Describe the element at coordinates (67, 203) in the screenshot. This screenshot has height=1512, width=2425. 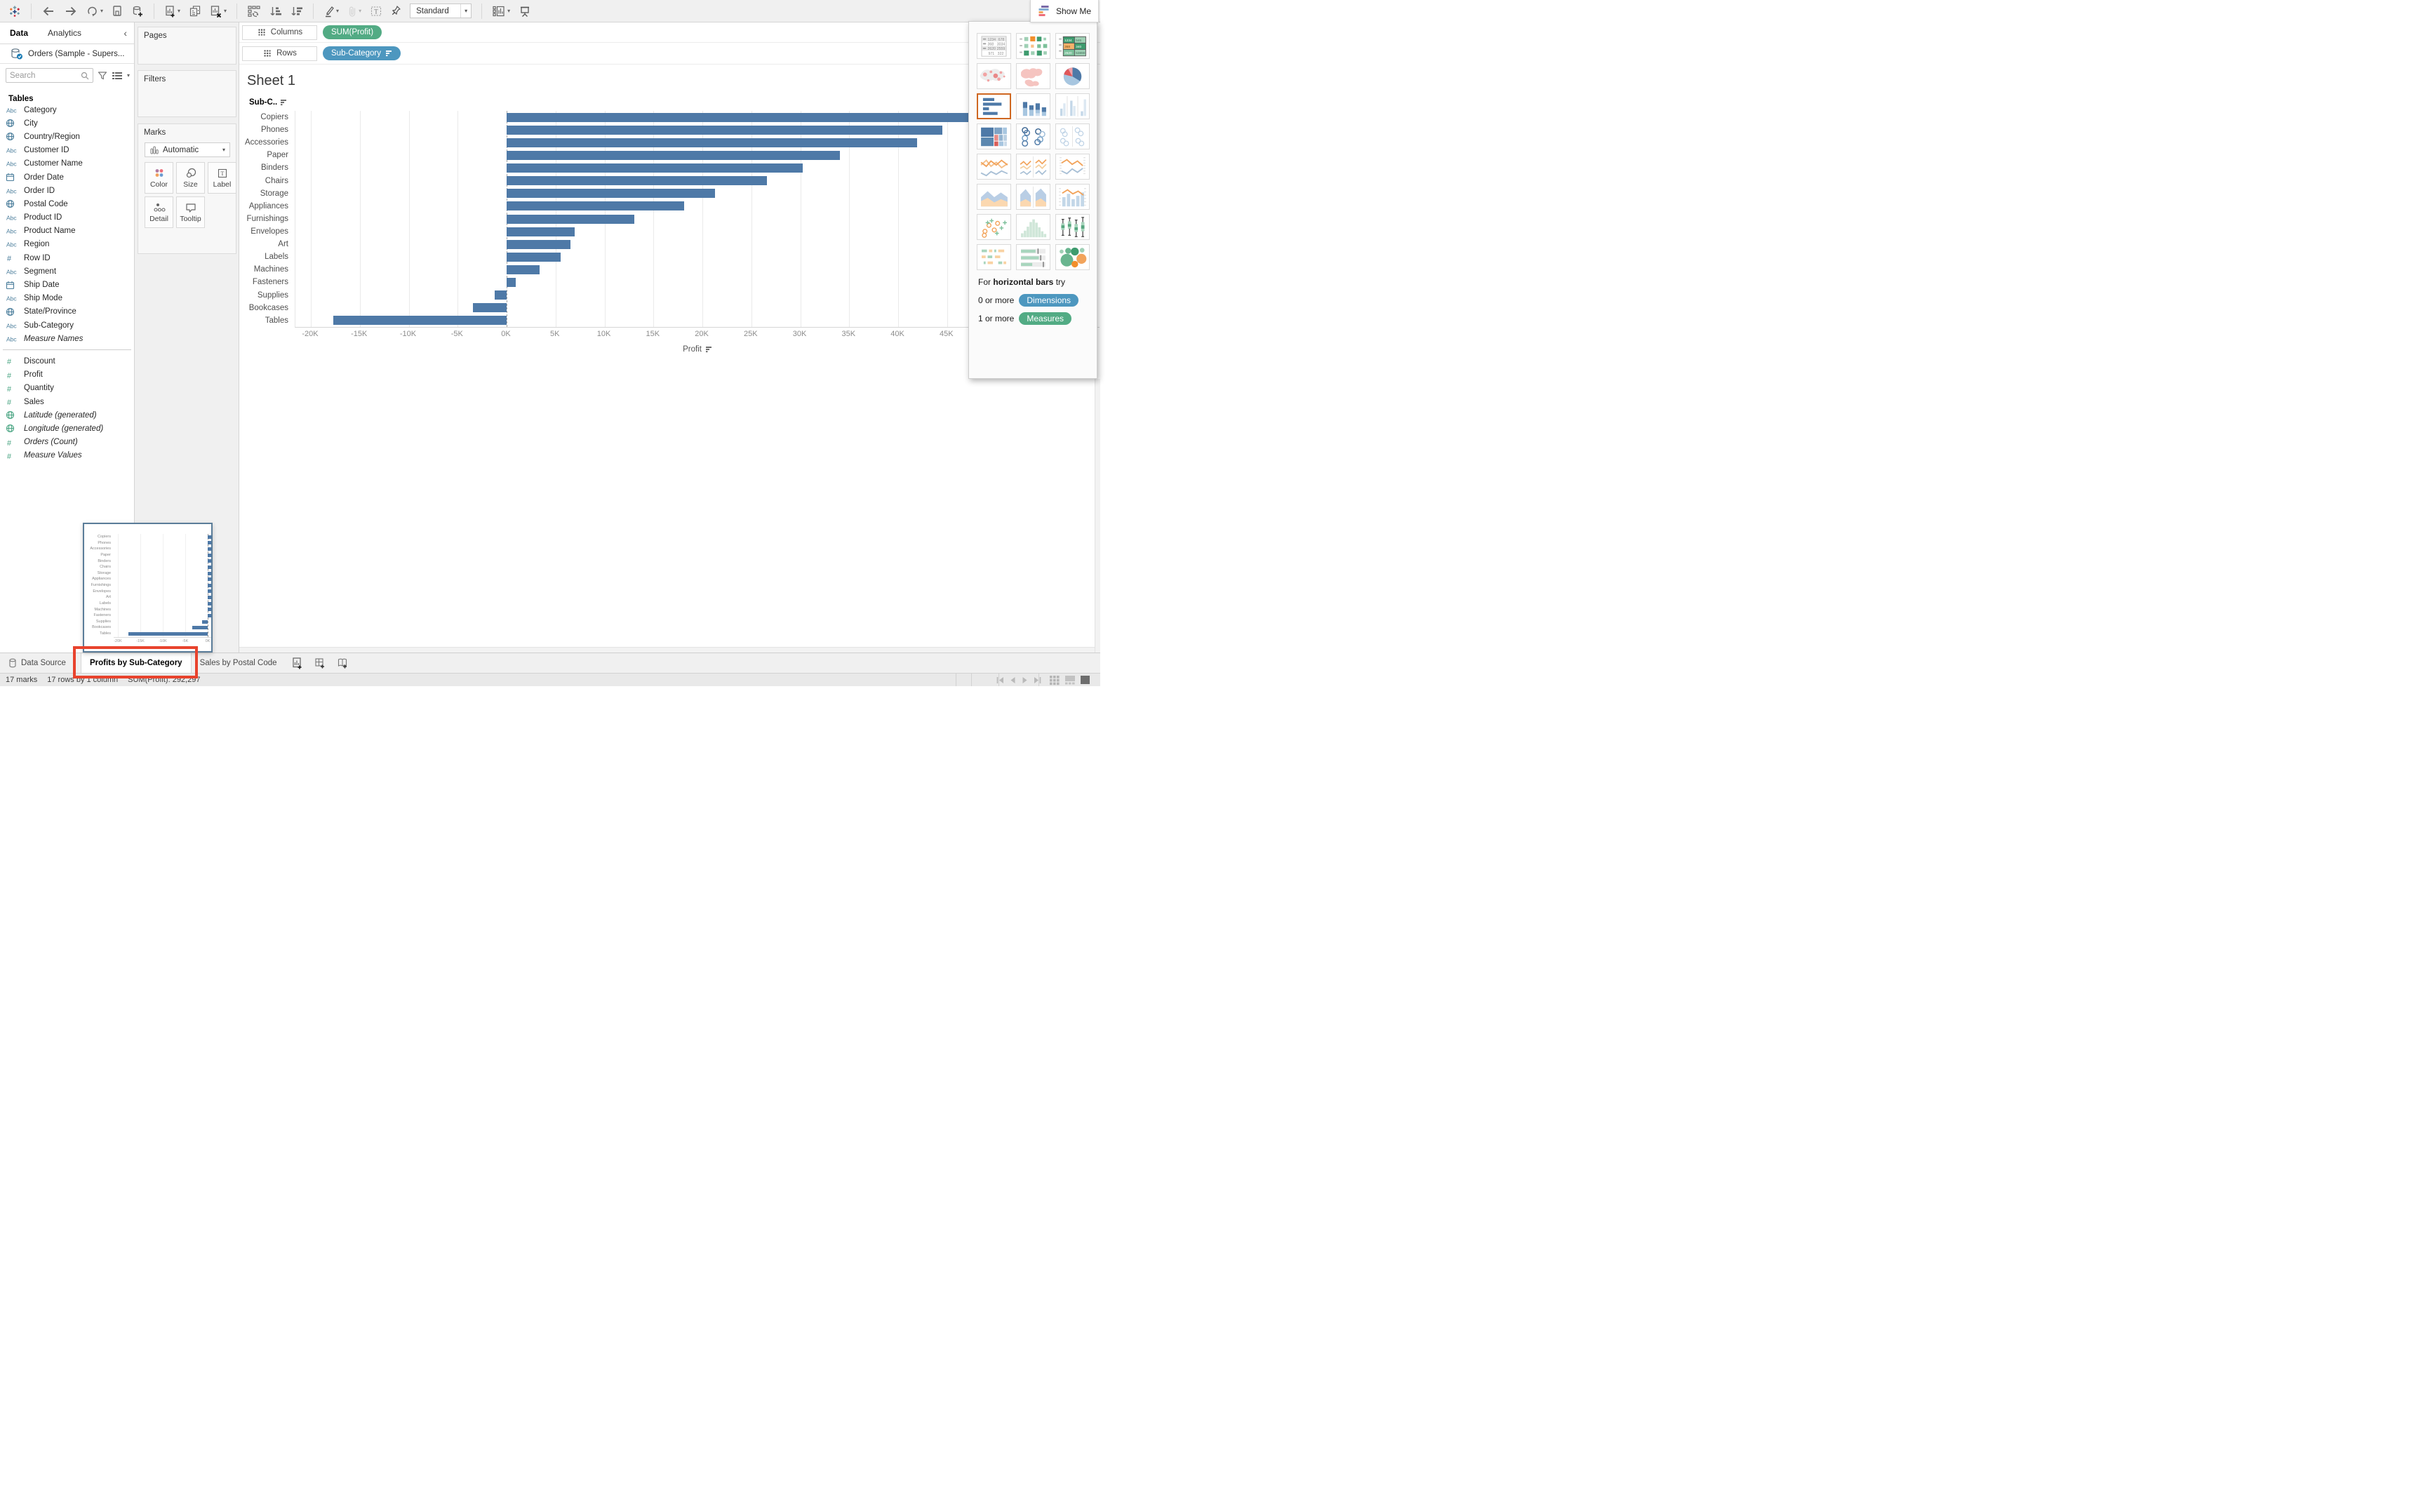
I see `field-postal-code: Postal Code` at that location.